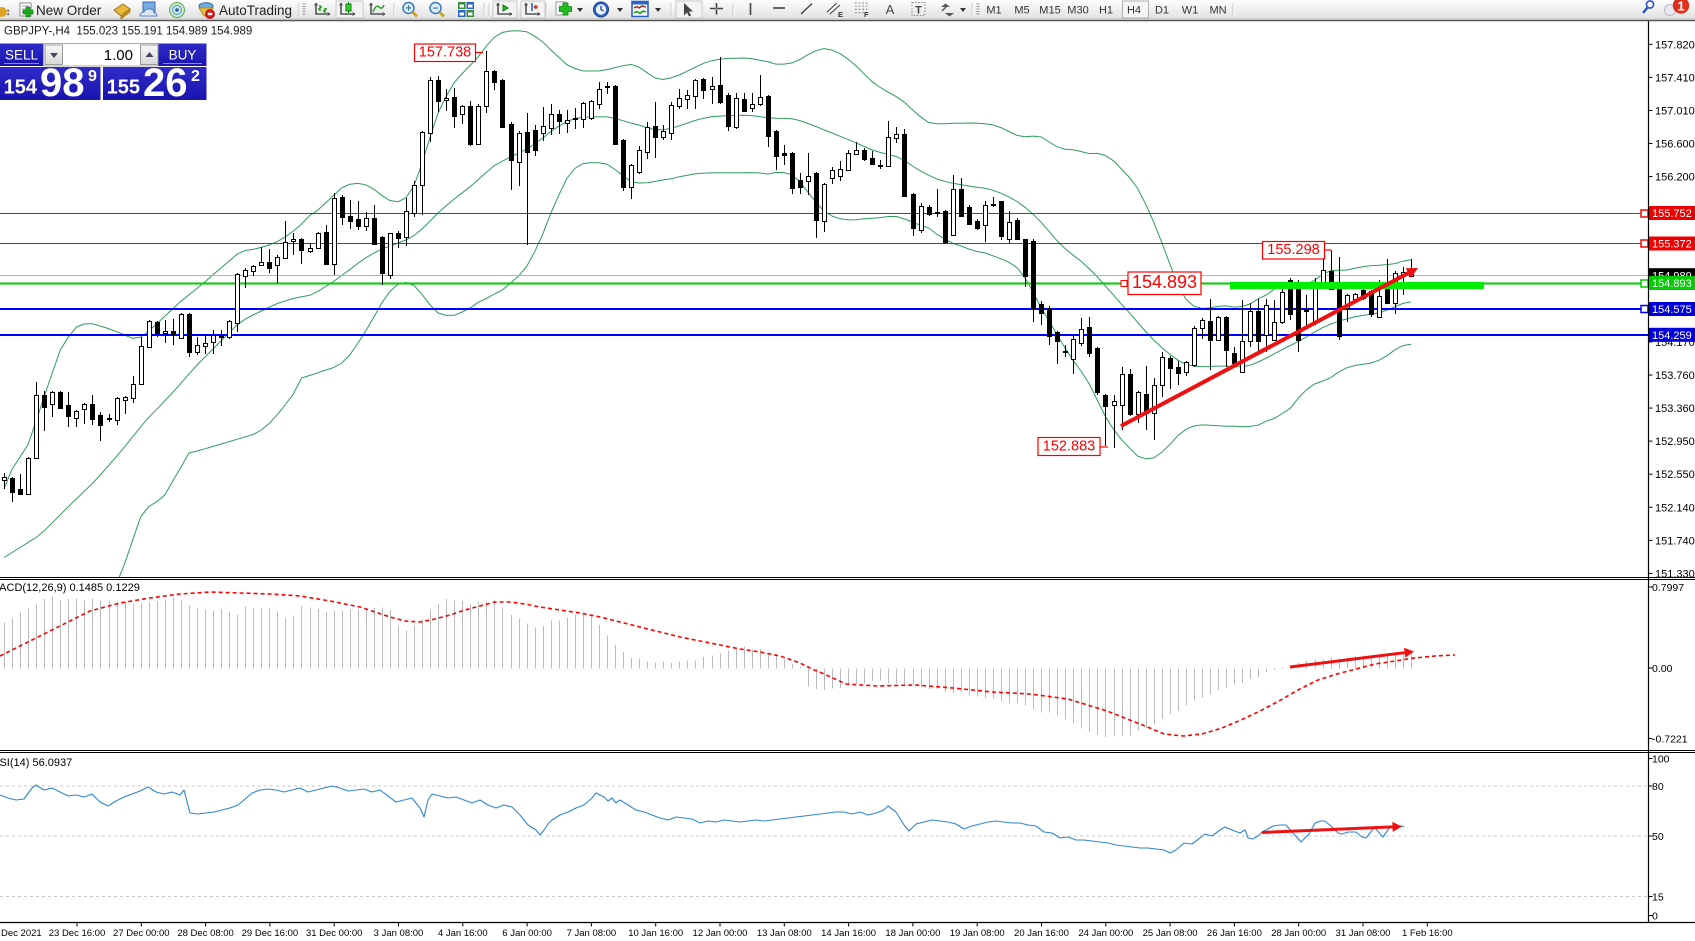 The height and width of the screenshot is (941, 1695). Describe the element at coordinates (993, 11) in the screenshot. I see `svg-text: M1` at that location.